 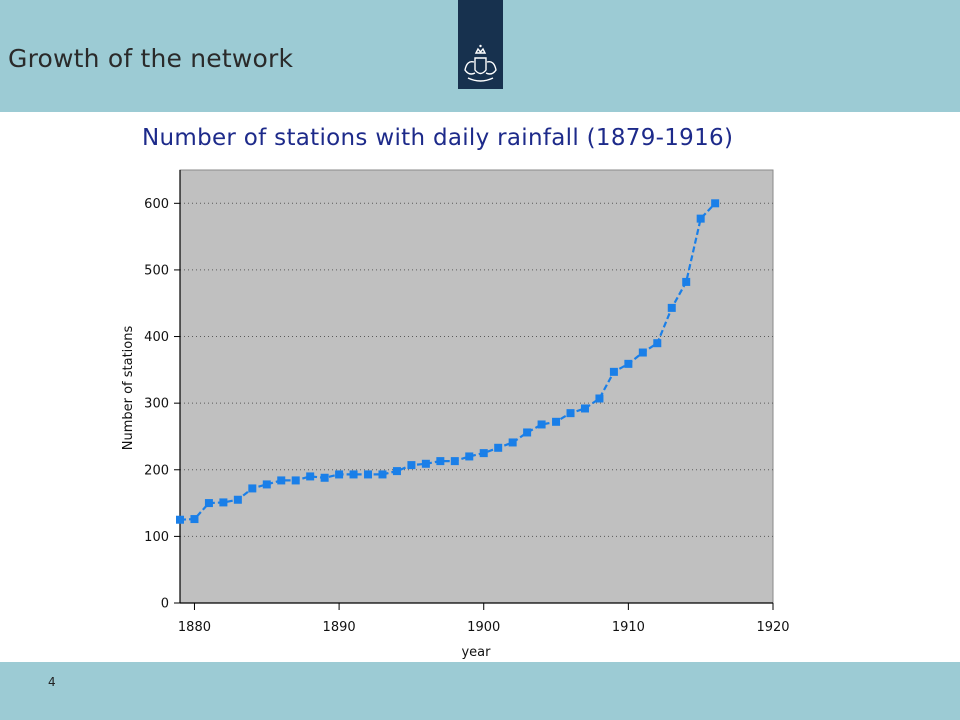 What do you see at coordinates (483, 627) in the screenshot?
I see `x-tick-label: 1900` at bounding box center [483, 627].